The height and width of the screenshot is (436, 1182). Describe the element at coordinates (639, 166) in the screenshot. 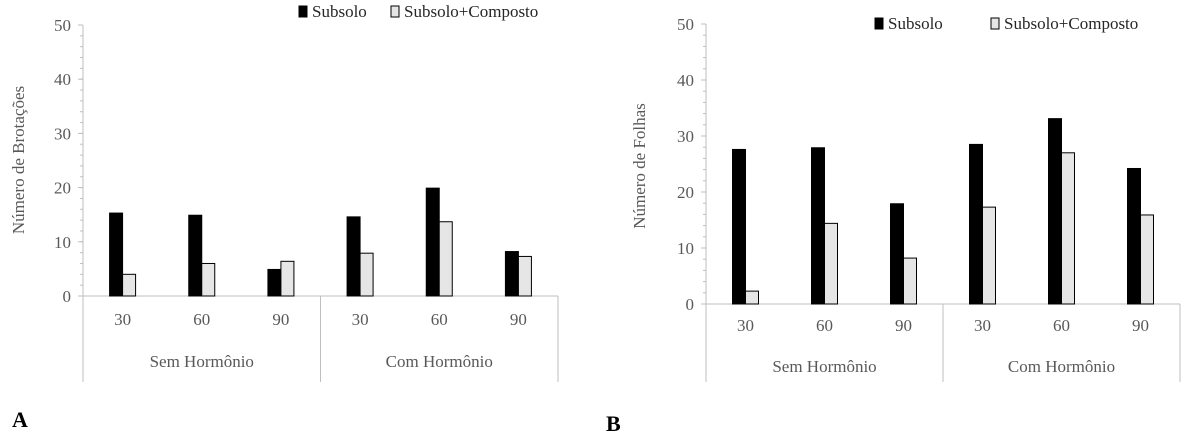

I see `y-axis-label: Número de Folhas` at that location.